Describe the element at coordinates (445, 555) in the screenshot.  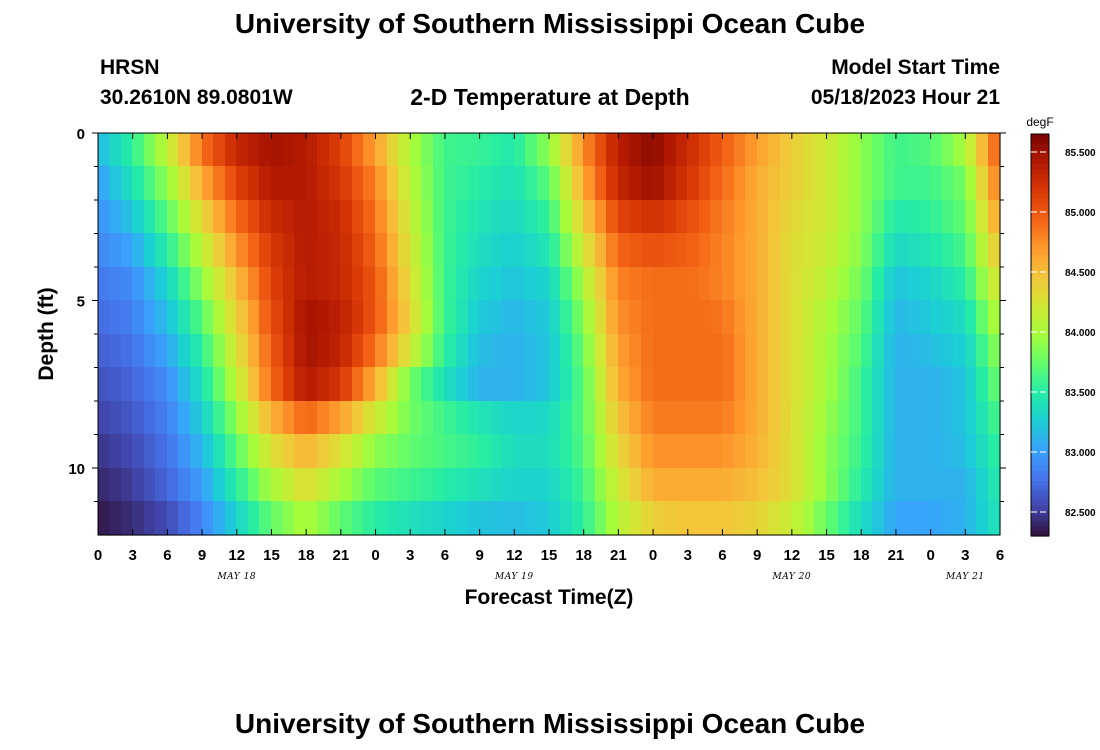
I see `x-tick-label: 6` at that location.